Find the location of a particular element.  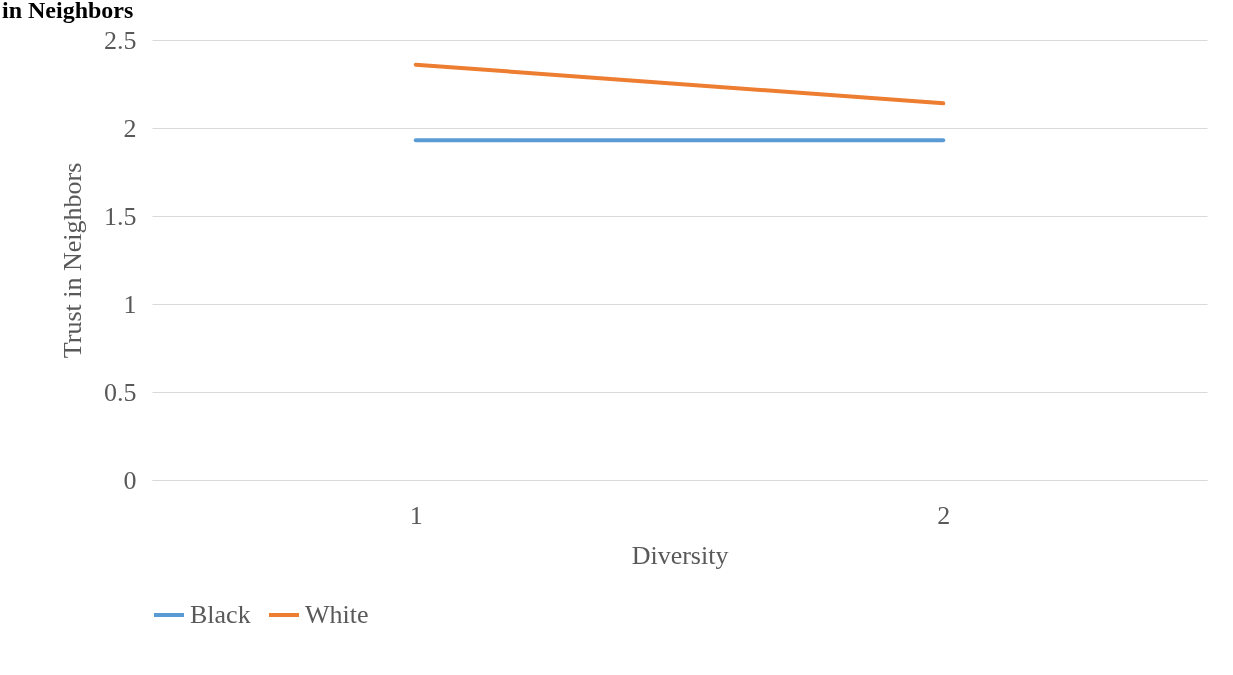

legend-label: Black is located at coordinates (220, 614).